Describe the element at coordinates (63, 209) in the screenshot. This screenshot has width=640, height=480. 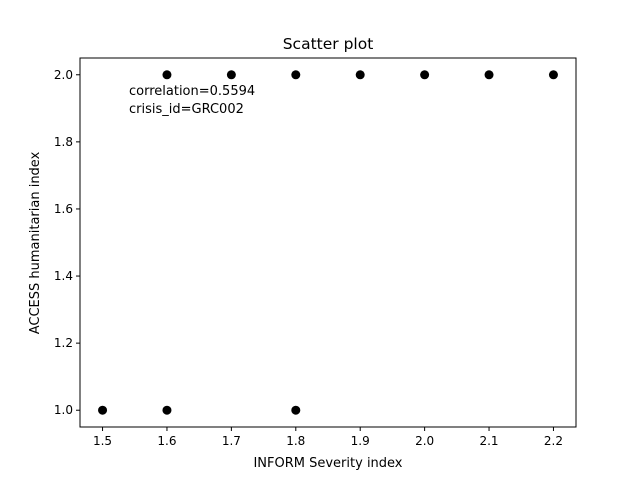
I see `y-tick-label-3: 1.6` at that location.